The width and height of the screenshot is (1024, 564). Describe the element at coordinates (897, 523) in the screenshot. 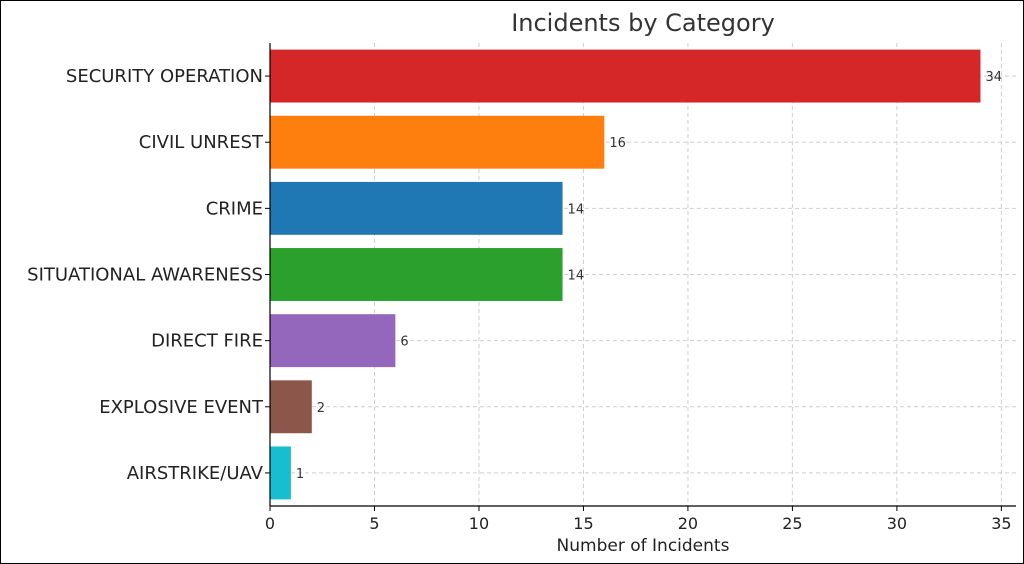

I see `x-tick-label: 30` at that location.